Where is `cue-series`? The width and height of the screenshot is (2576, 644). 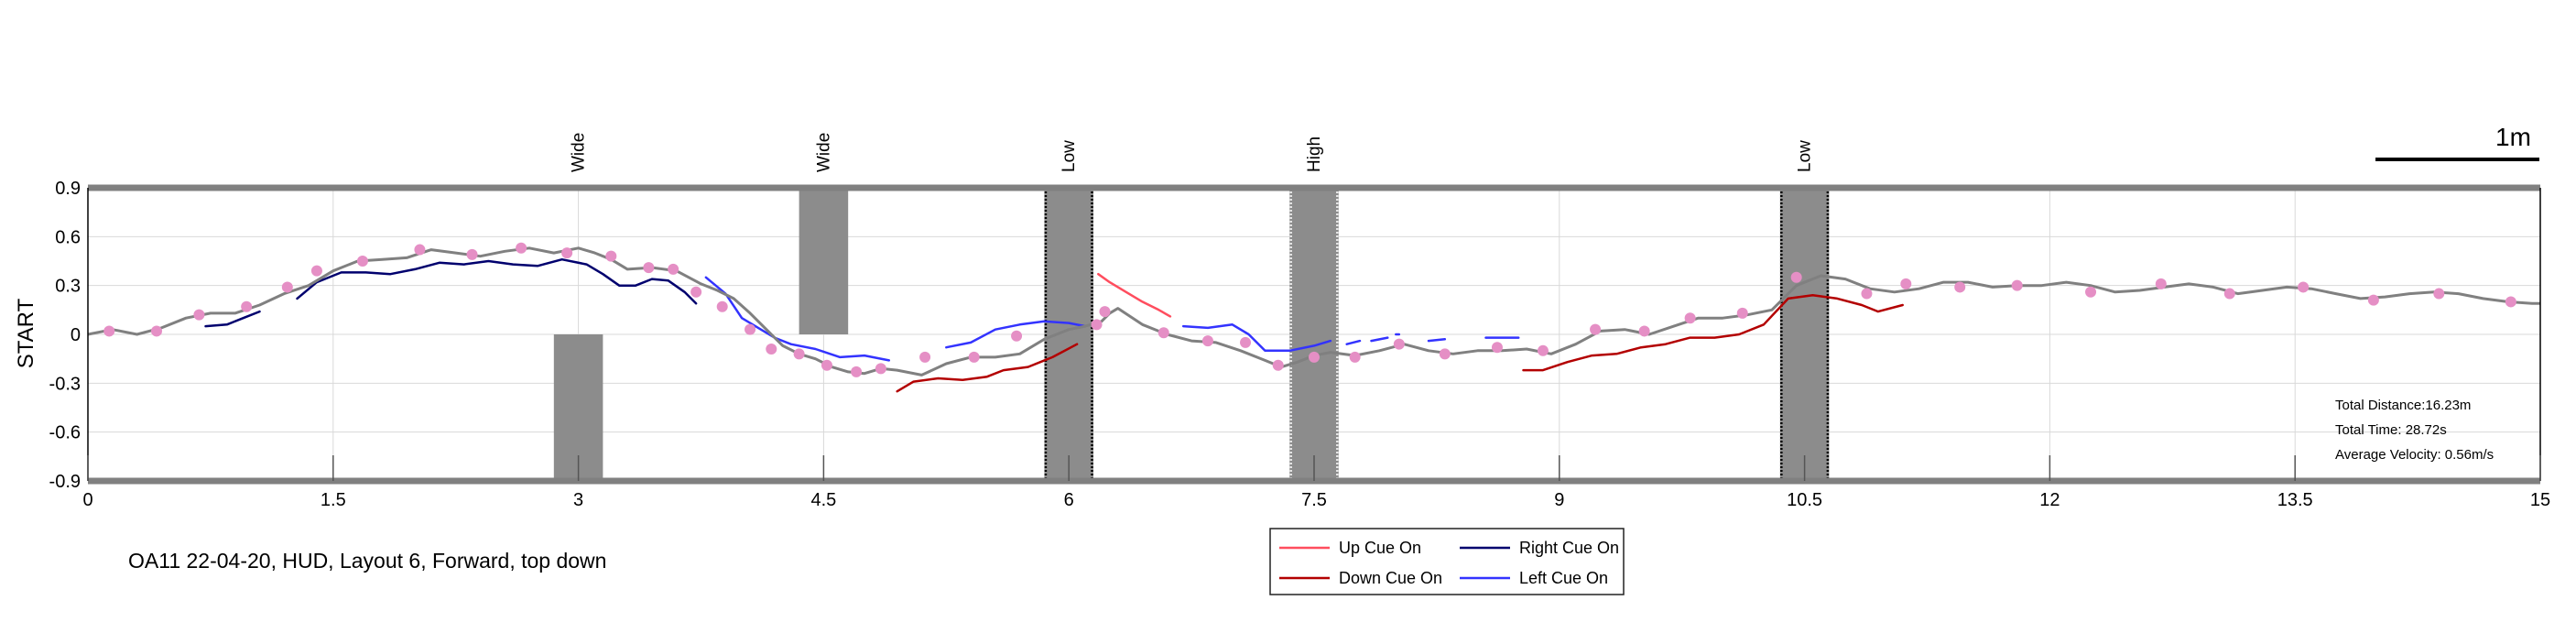 cue-series is located at coordinates (1054, 325).